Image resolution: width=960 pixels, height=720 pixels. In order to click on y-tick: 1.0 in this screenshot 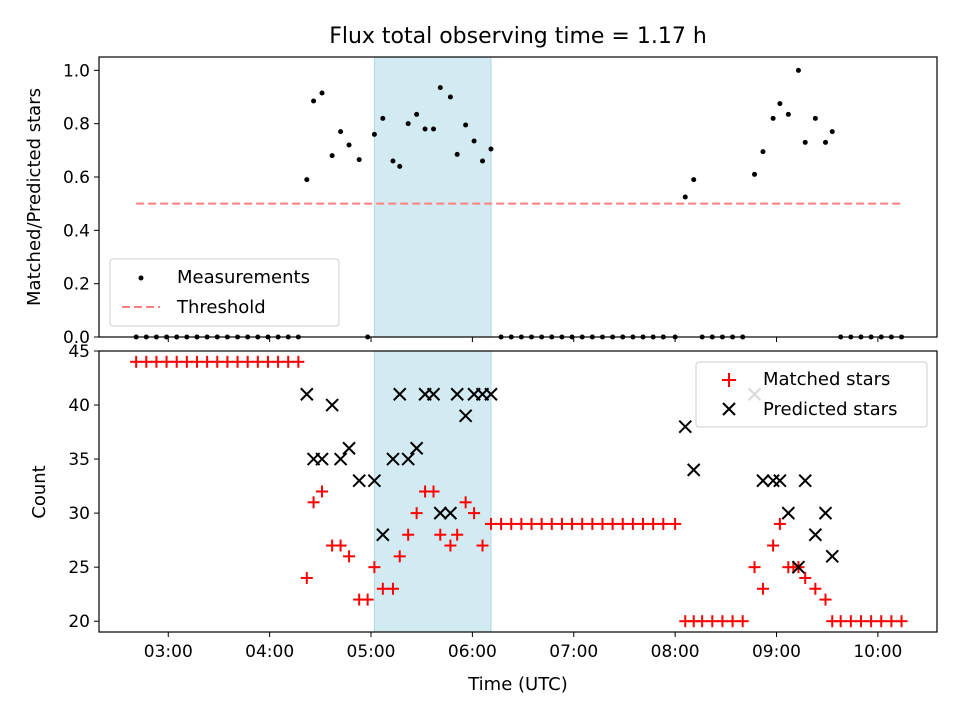, I will do `click(81, 71)`.